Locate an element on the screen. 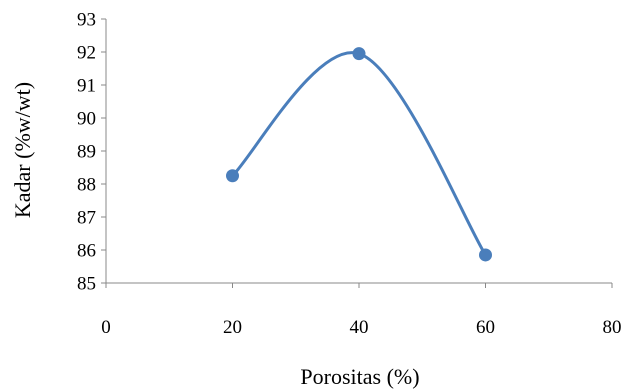 The height and width of the screenshot is (389, 627). y-tick-label: 88 is located at coordinates (86, 185).